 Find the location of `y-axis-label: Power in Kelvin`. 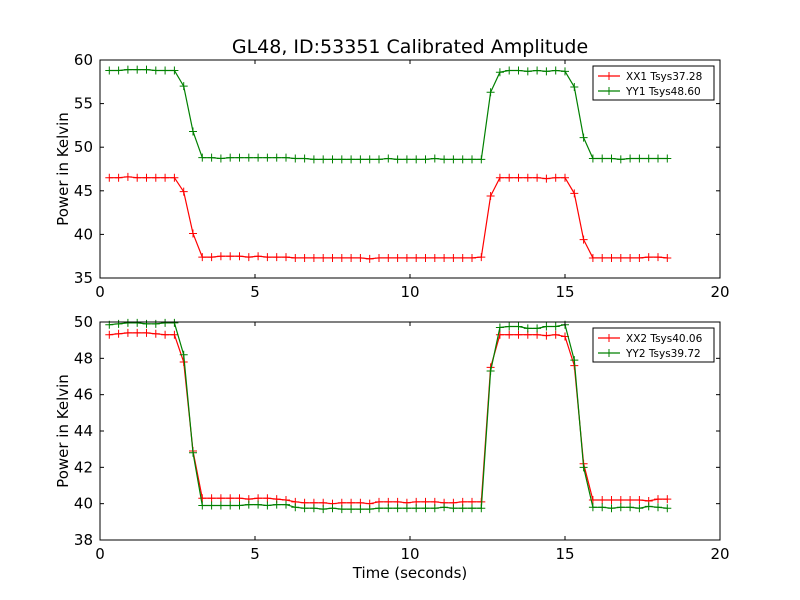

y-axis-label: Power in Kelvin is located at coordinates (63, 169).